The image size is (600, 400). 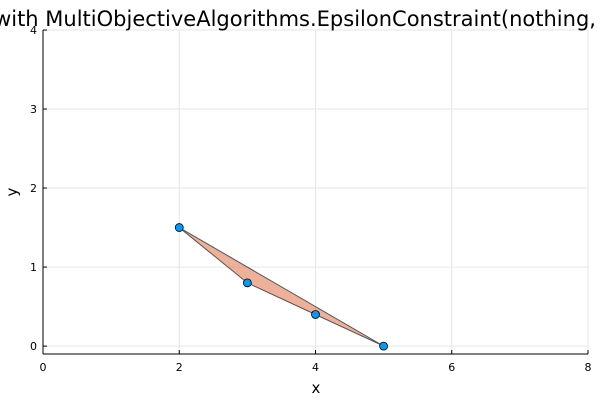 What do you see at coordinates (179, 367) in the screenshot?
I see `x-tick-label: 2` at bounding box center [179, 367].